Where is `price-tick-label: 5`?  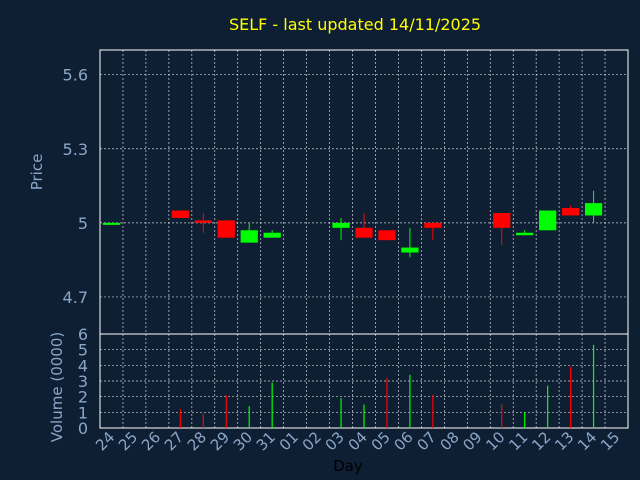 price-tick-label: 5 is located at coordinates (83, 223).